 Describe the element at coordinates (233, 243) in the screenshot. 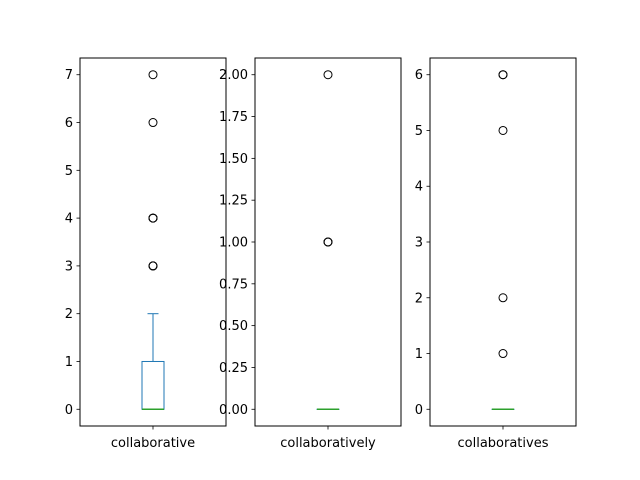

I see `y-tick-label: 1.00` at that location.